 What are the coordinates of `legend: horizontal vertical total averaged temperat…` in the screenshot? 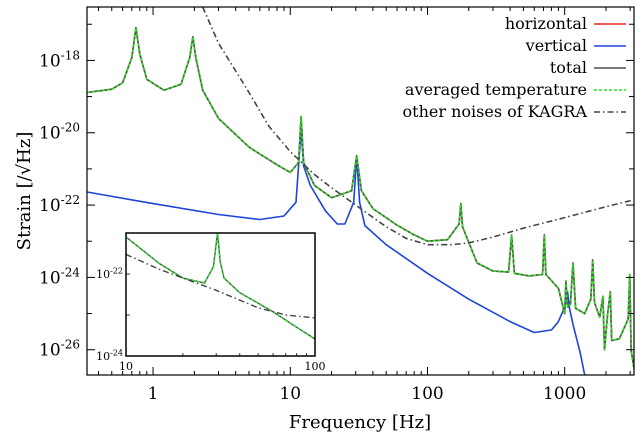 It's located at (514, 67).